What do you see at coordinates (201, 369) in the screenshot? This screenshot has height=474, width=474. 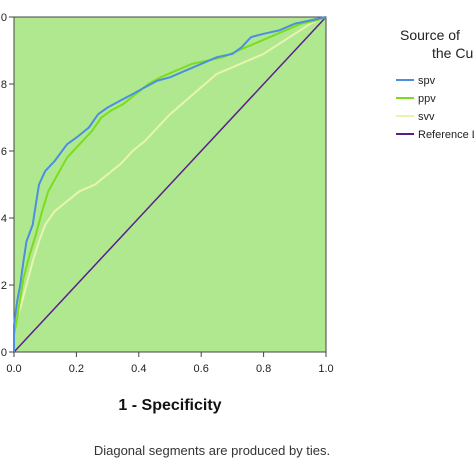 I see `x-tick-label: 0.6` at bounding box center [201, 369].